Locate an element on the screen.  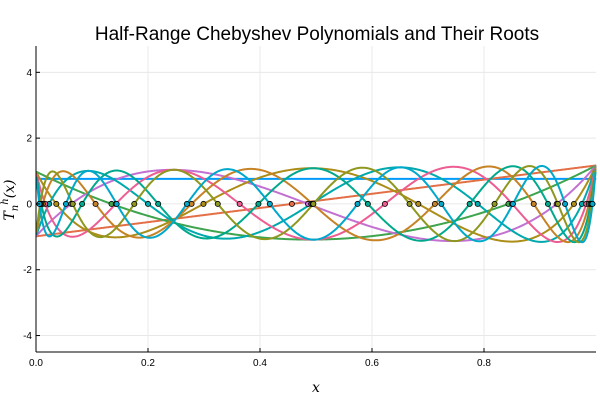
x-tick-label: 0.0 is located at coordinates (36, 363).